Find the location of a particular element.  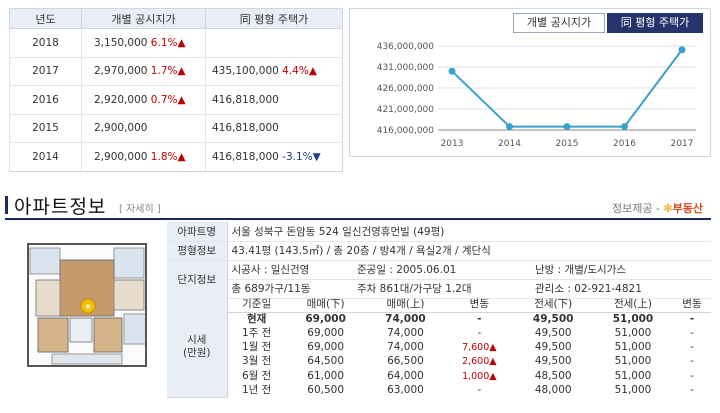

price-table-header: 년도 개별 공시지가 同 평형 주택가 is located at coordinates (176, 18).